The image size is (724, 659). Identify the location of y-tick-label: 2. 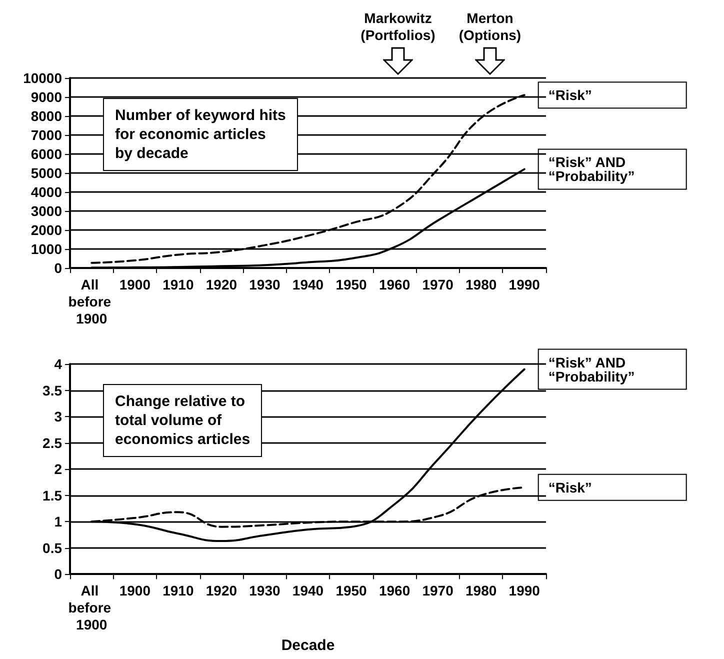
(58, 469).